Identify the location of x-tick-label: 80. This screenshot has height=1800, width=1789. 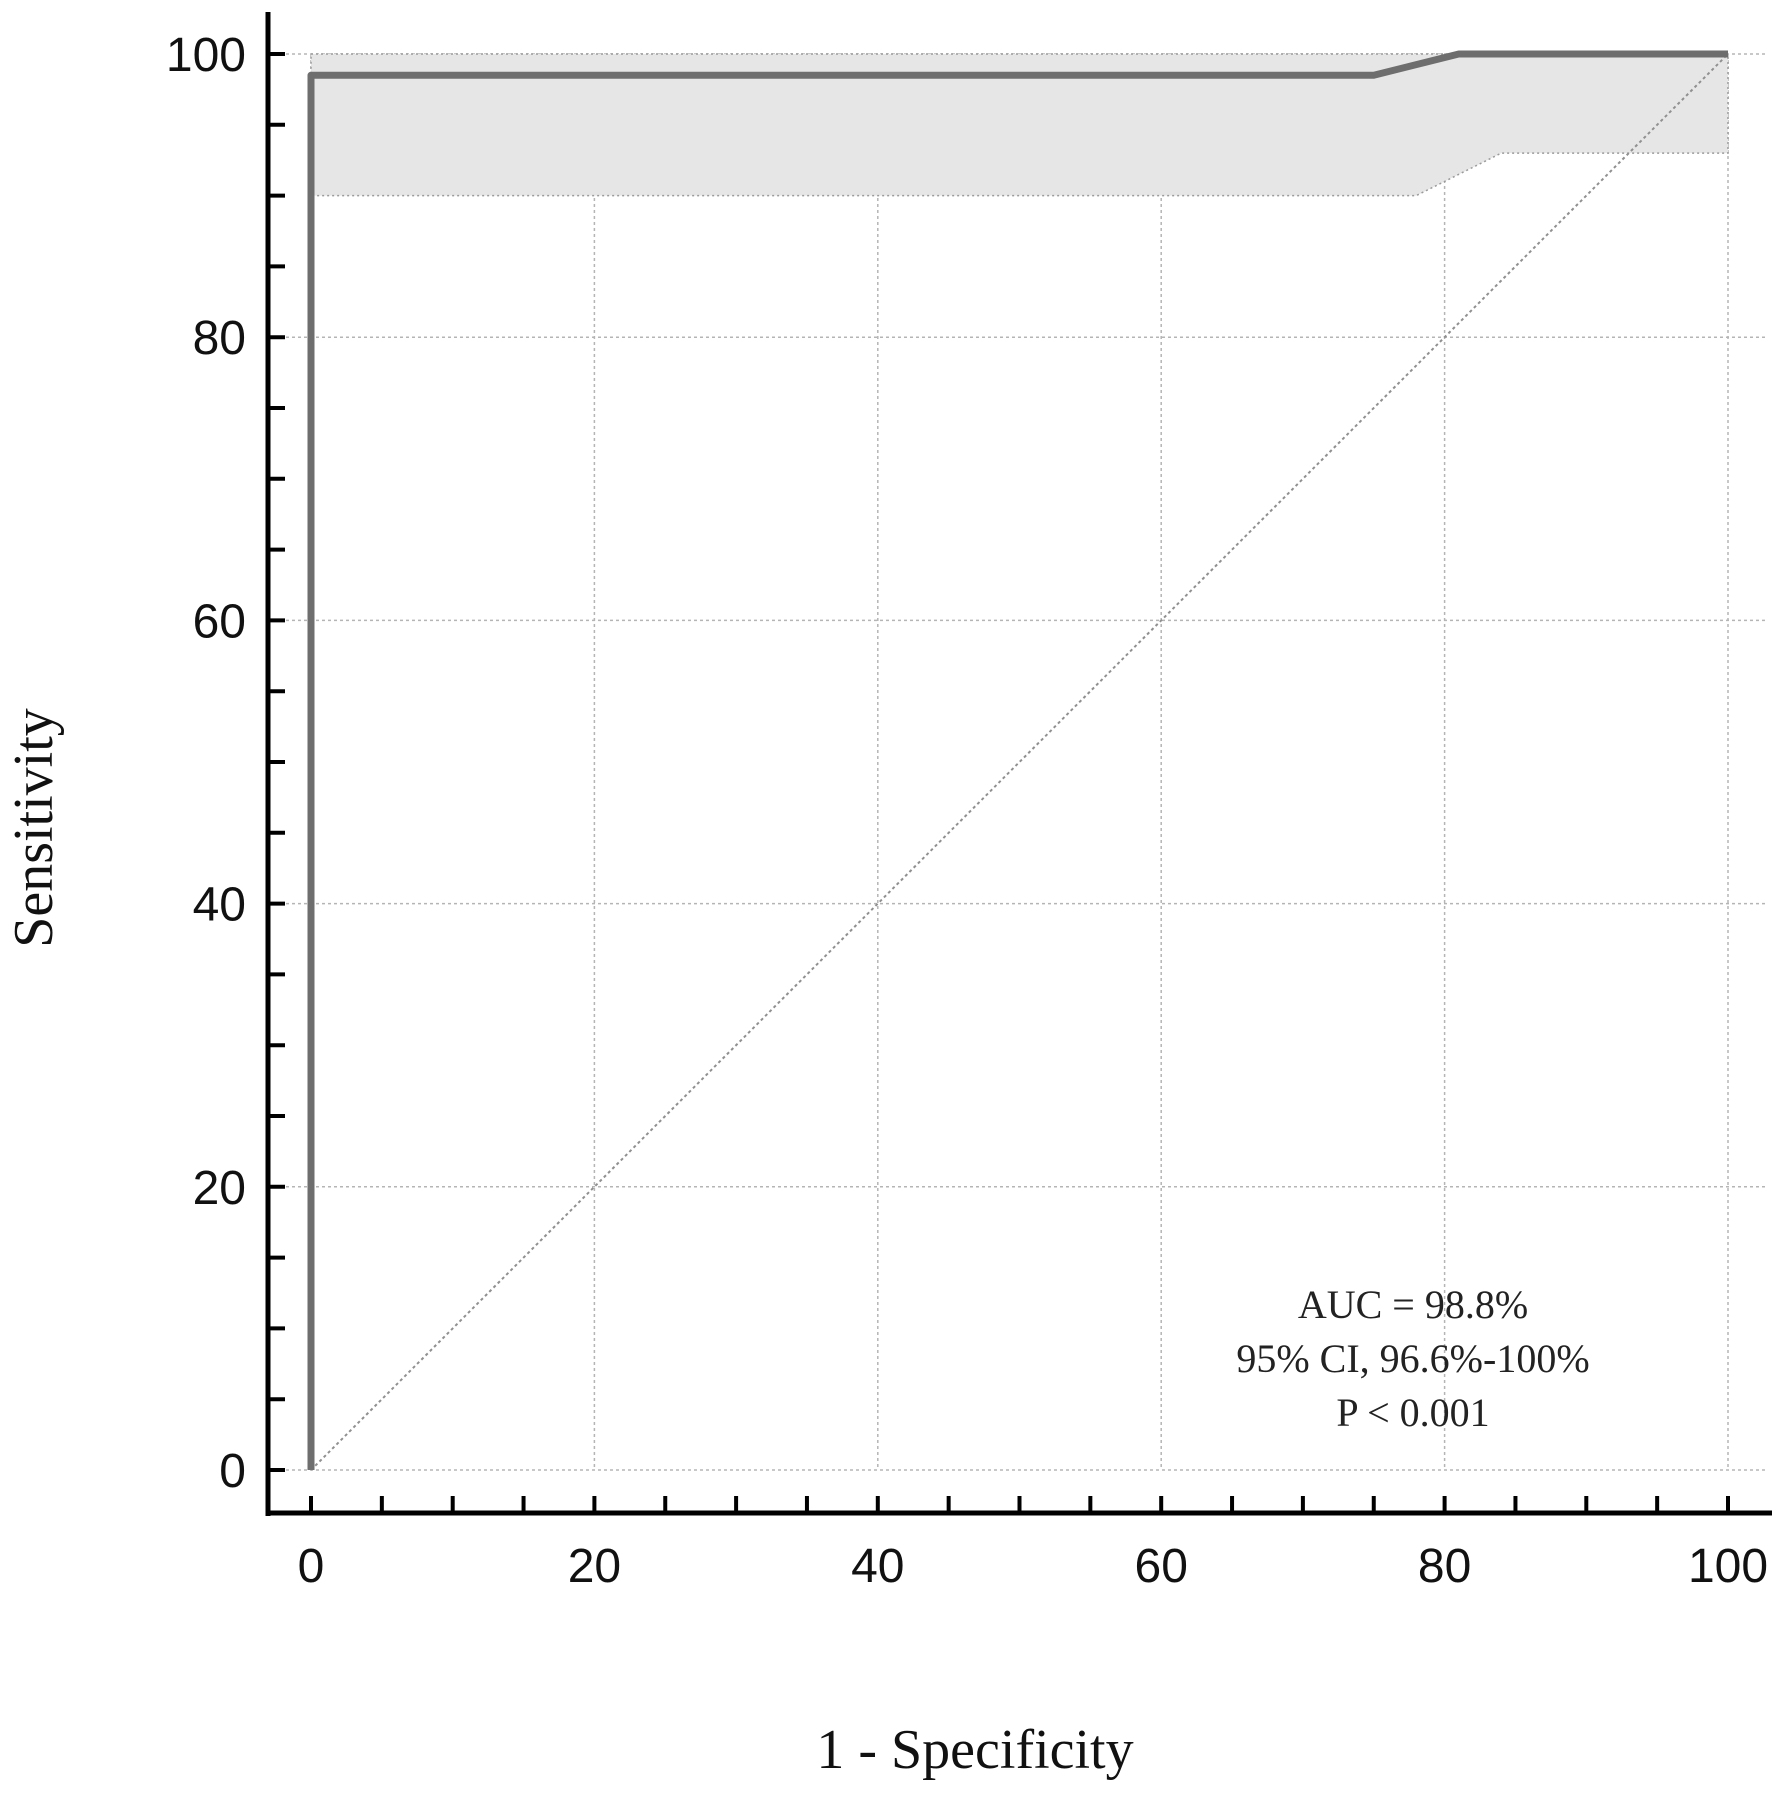
(1444, 1566).